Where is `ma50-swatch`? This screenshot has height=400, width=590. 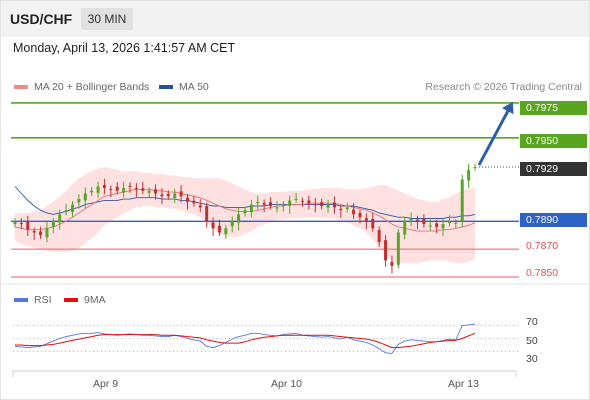 ma50-swatch is located at coordinates (166, 87).